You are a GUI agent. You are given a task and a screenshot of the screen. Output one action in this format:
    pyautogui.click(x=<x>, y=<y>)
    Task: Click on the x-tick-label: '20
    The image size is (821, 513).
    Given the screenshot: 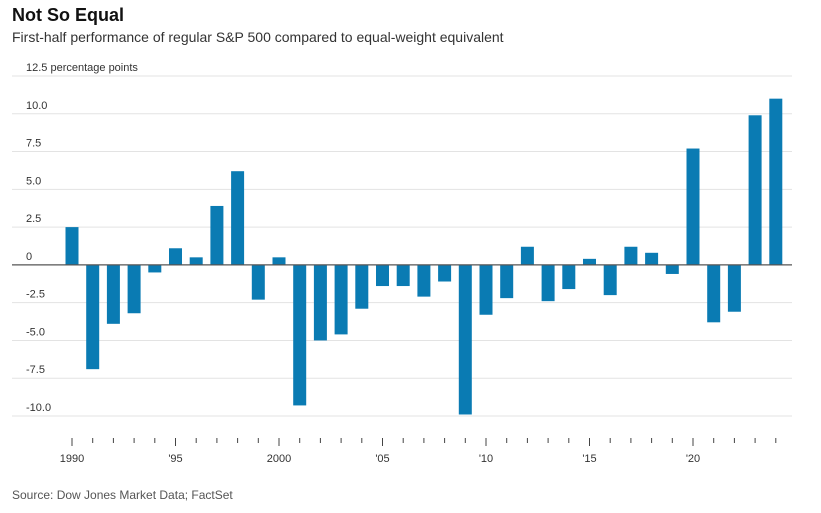 What is the action you would take?
    pyautogui.click(x=693, y=459)
    